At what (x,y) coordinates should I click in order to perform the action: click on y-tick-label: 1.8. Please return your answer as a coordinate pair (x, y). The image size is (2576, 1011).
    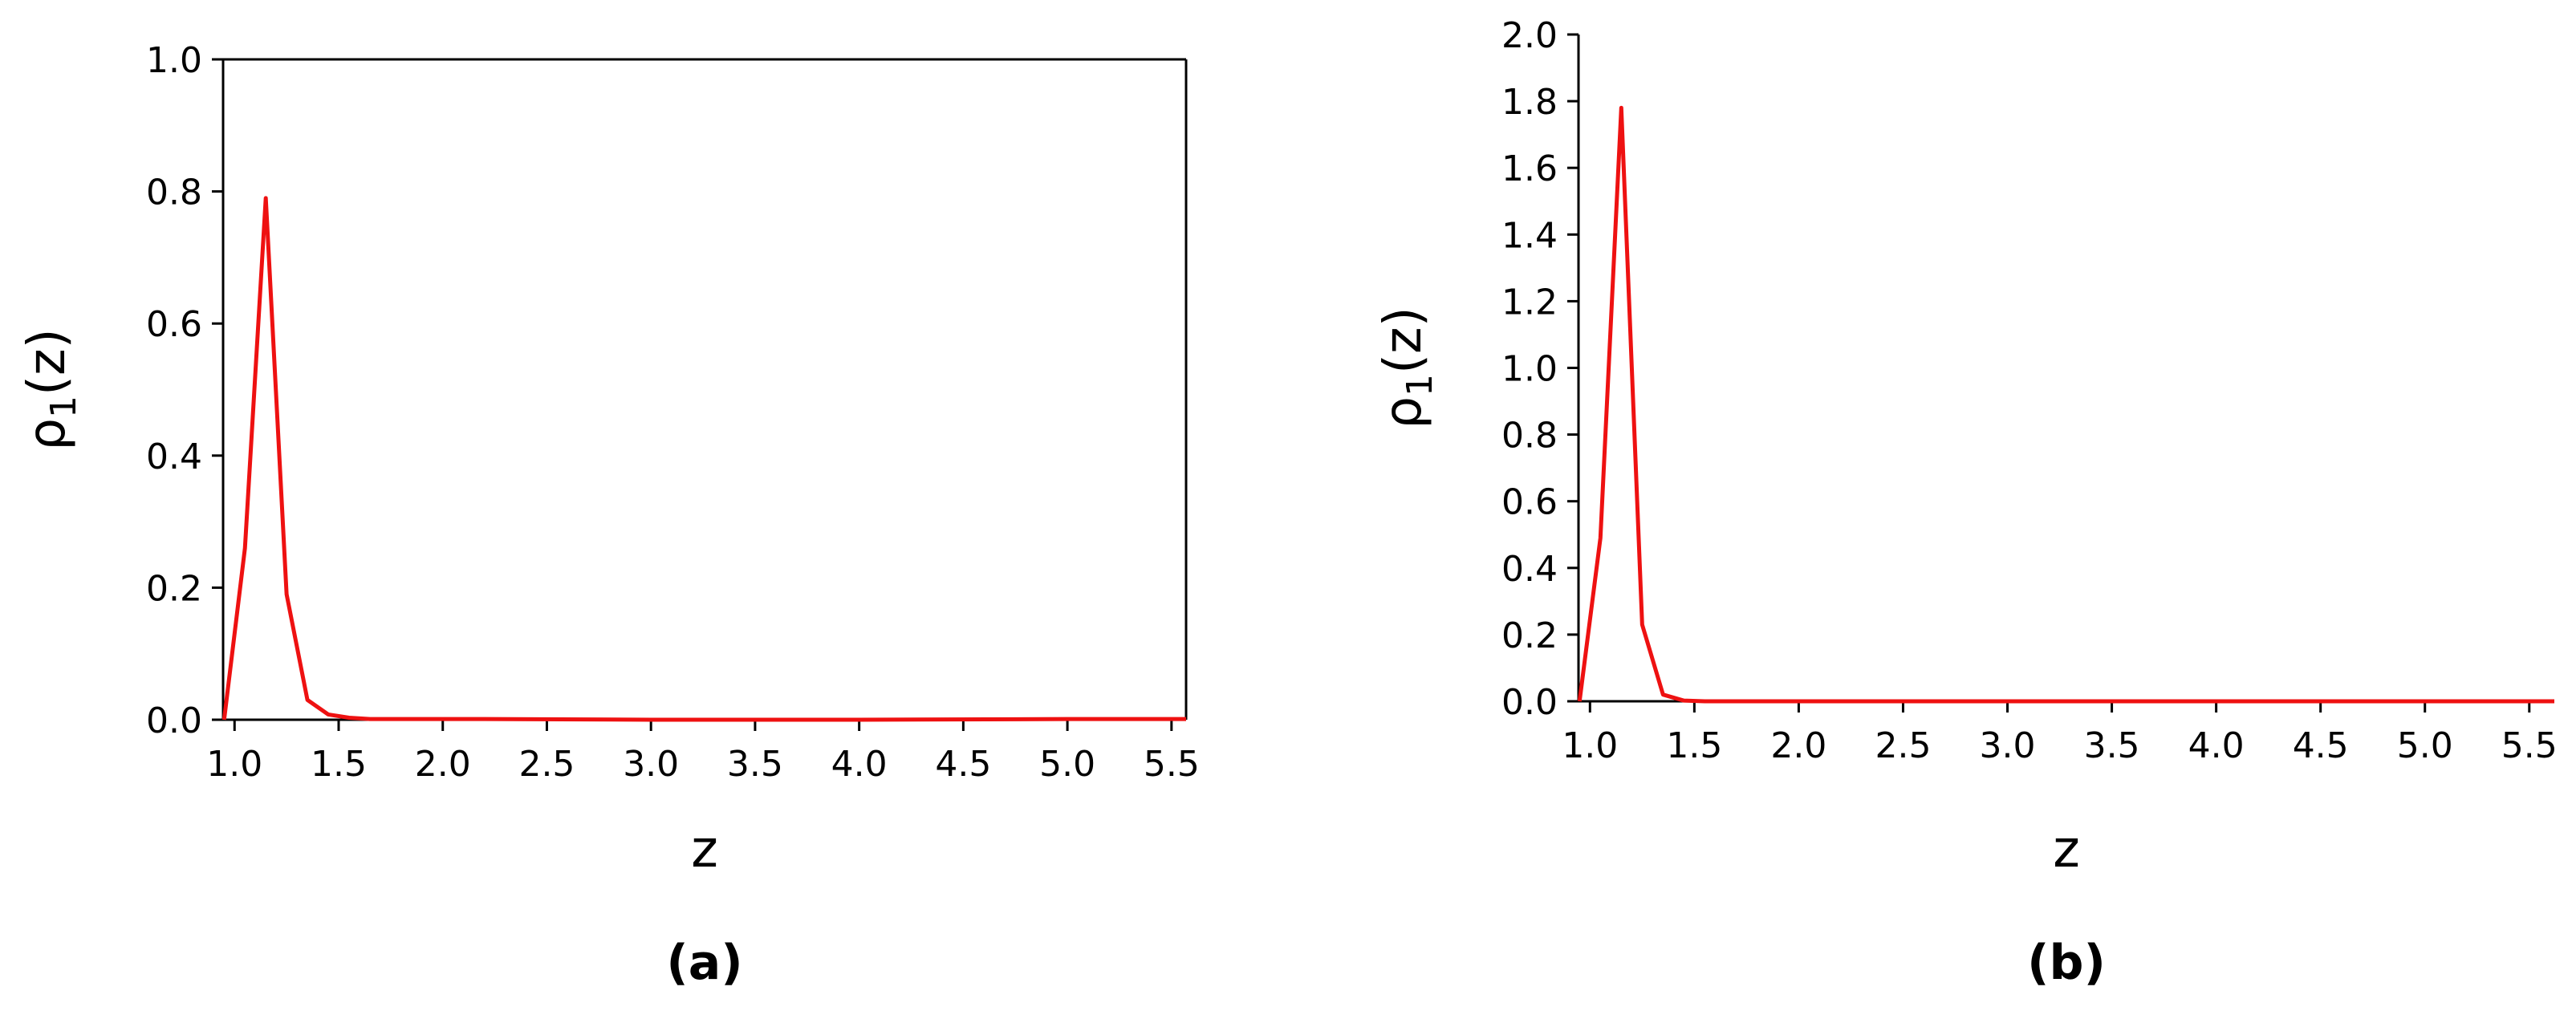
    Looking at the image, I should click on (1529, 102).